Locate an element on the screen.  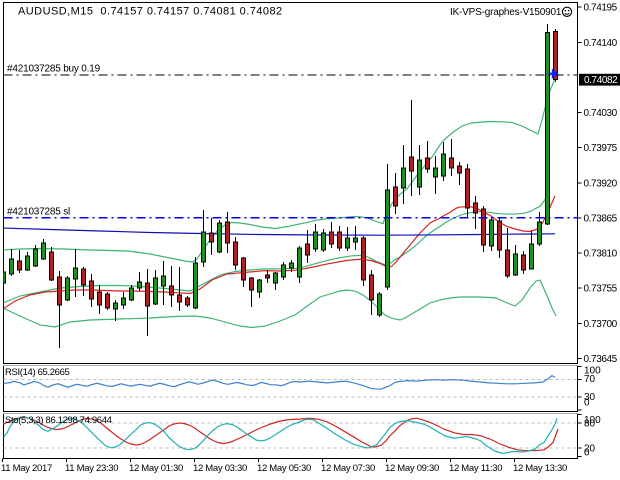
svg-text: 12 May 01:30 is located at coordinates (156, 468).